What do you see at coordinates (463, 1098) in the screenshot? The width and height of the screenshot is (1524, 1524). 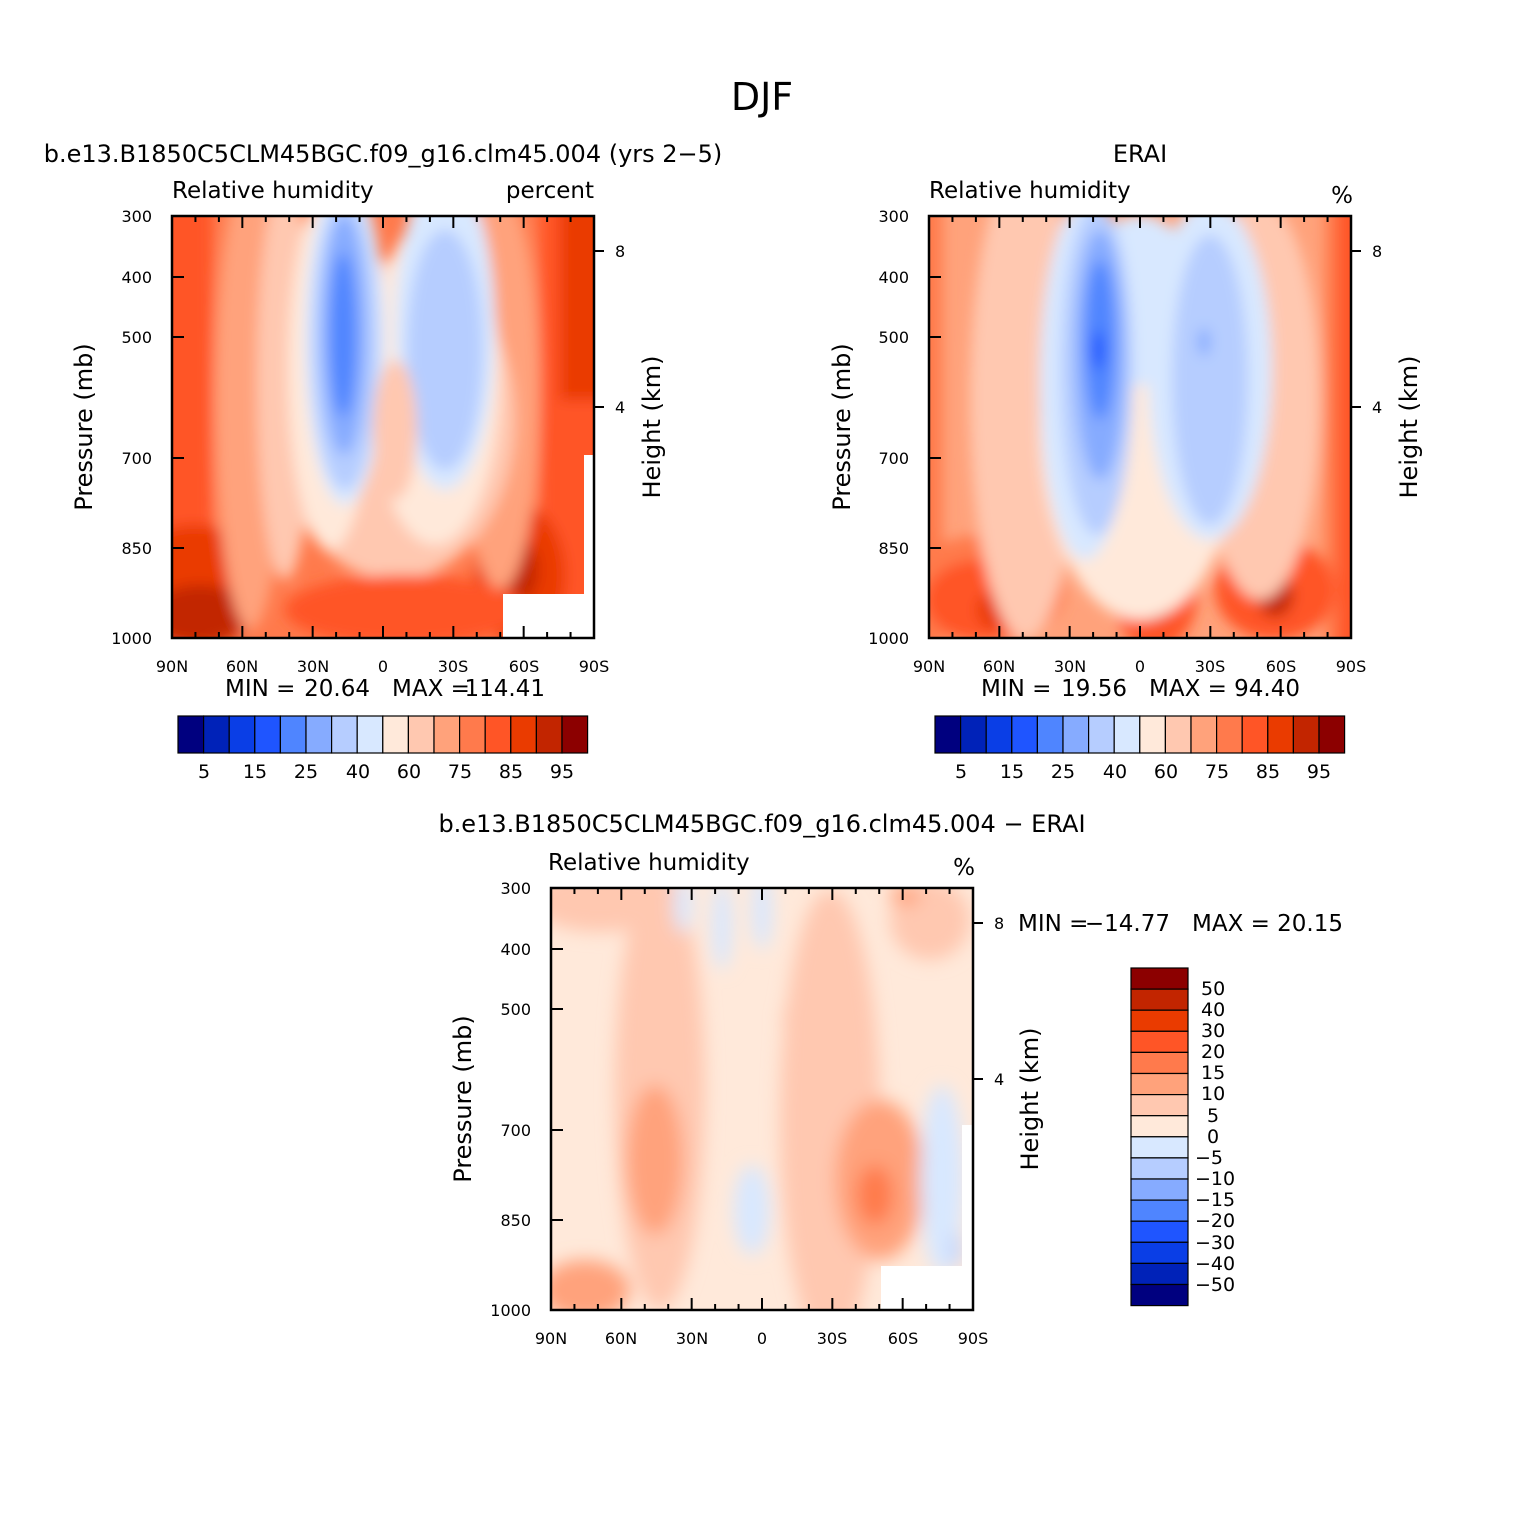 I see `y-axis-label: Pressure (mb)` at bounding box center [463, 1098].